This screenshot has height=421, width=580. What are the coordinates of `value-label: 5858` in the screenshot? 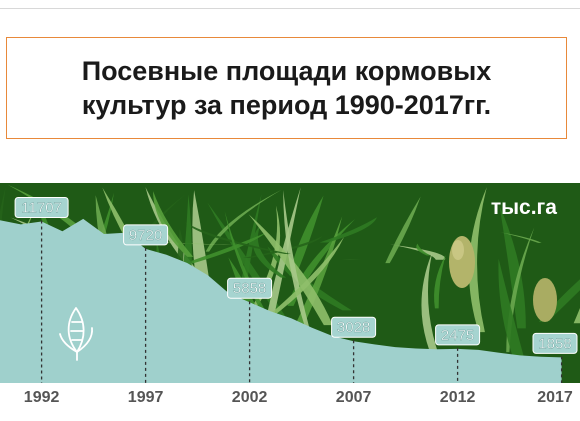 It's located at (249, 288).